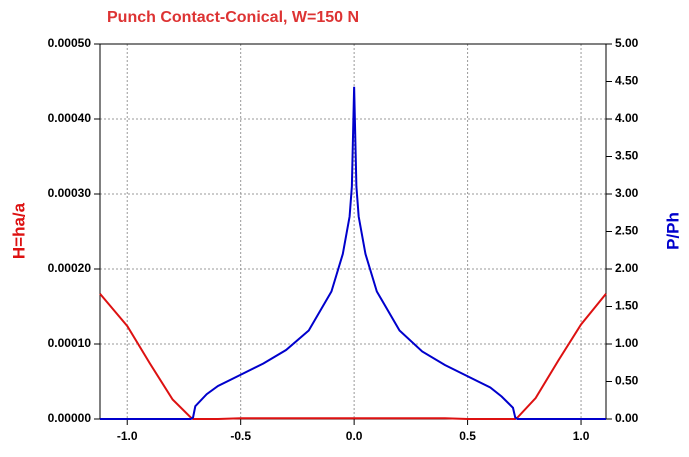 Image resolution: width=689 pixels, height=457 pixels. Describe the element at coordinates (627, 156) in the screenshot. I see `y2-tick-label: 3.50` at that location.